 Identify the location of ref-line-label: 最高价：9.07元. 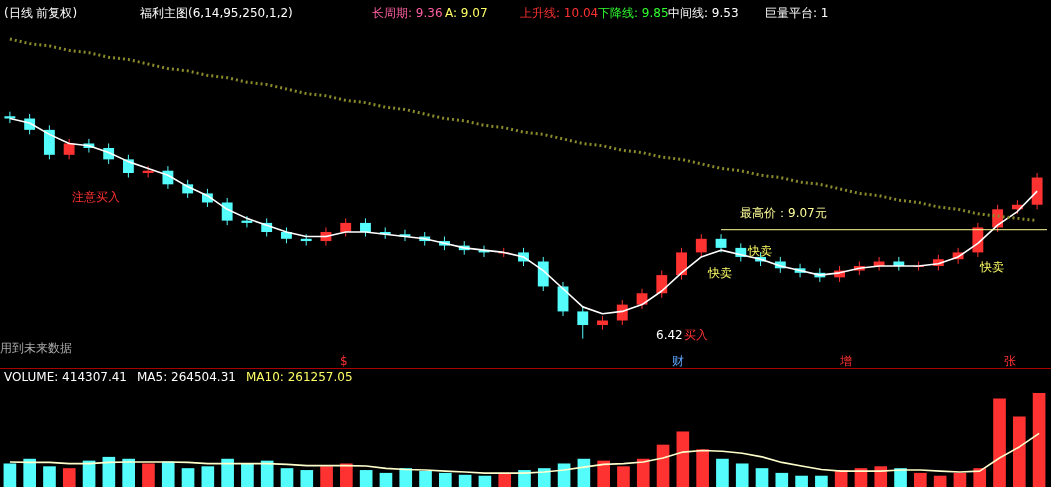
(783, 212).